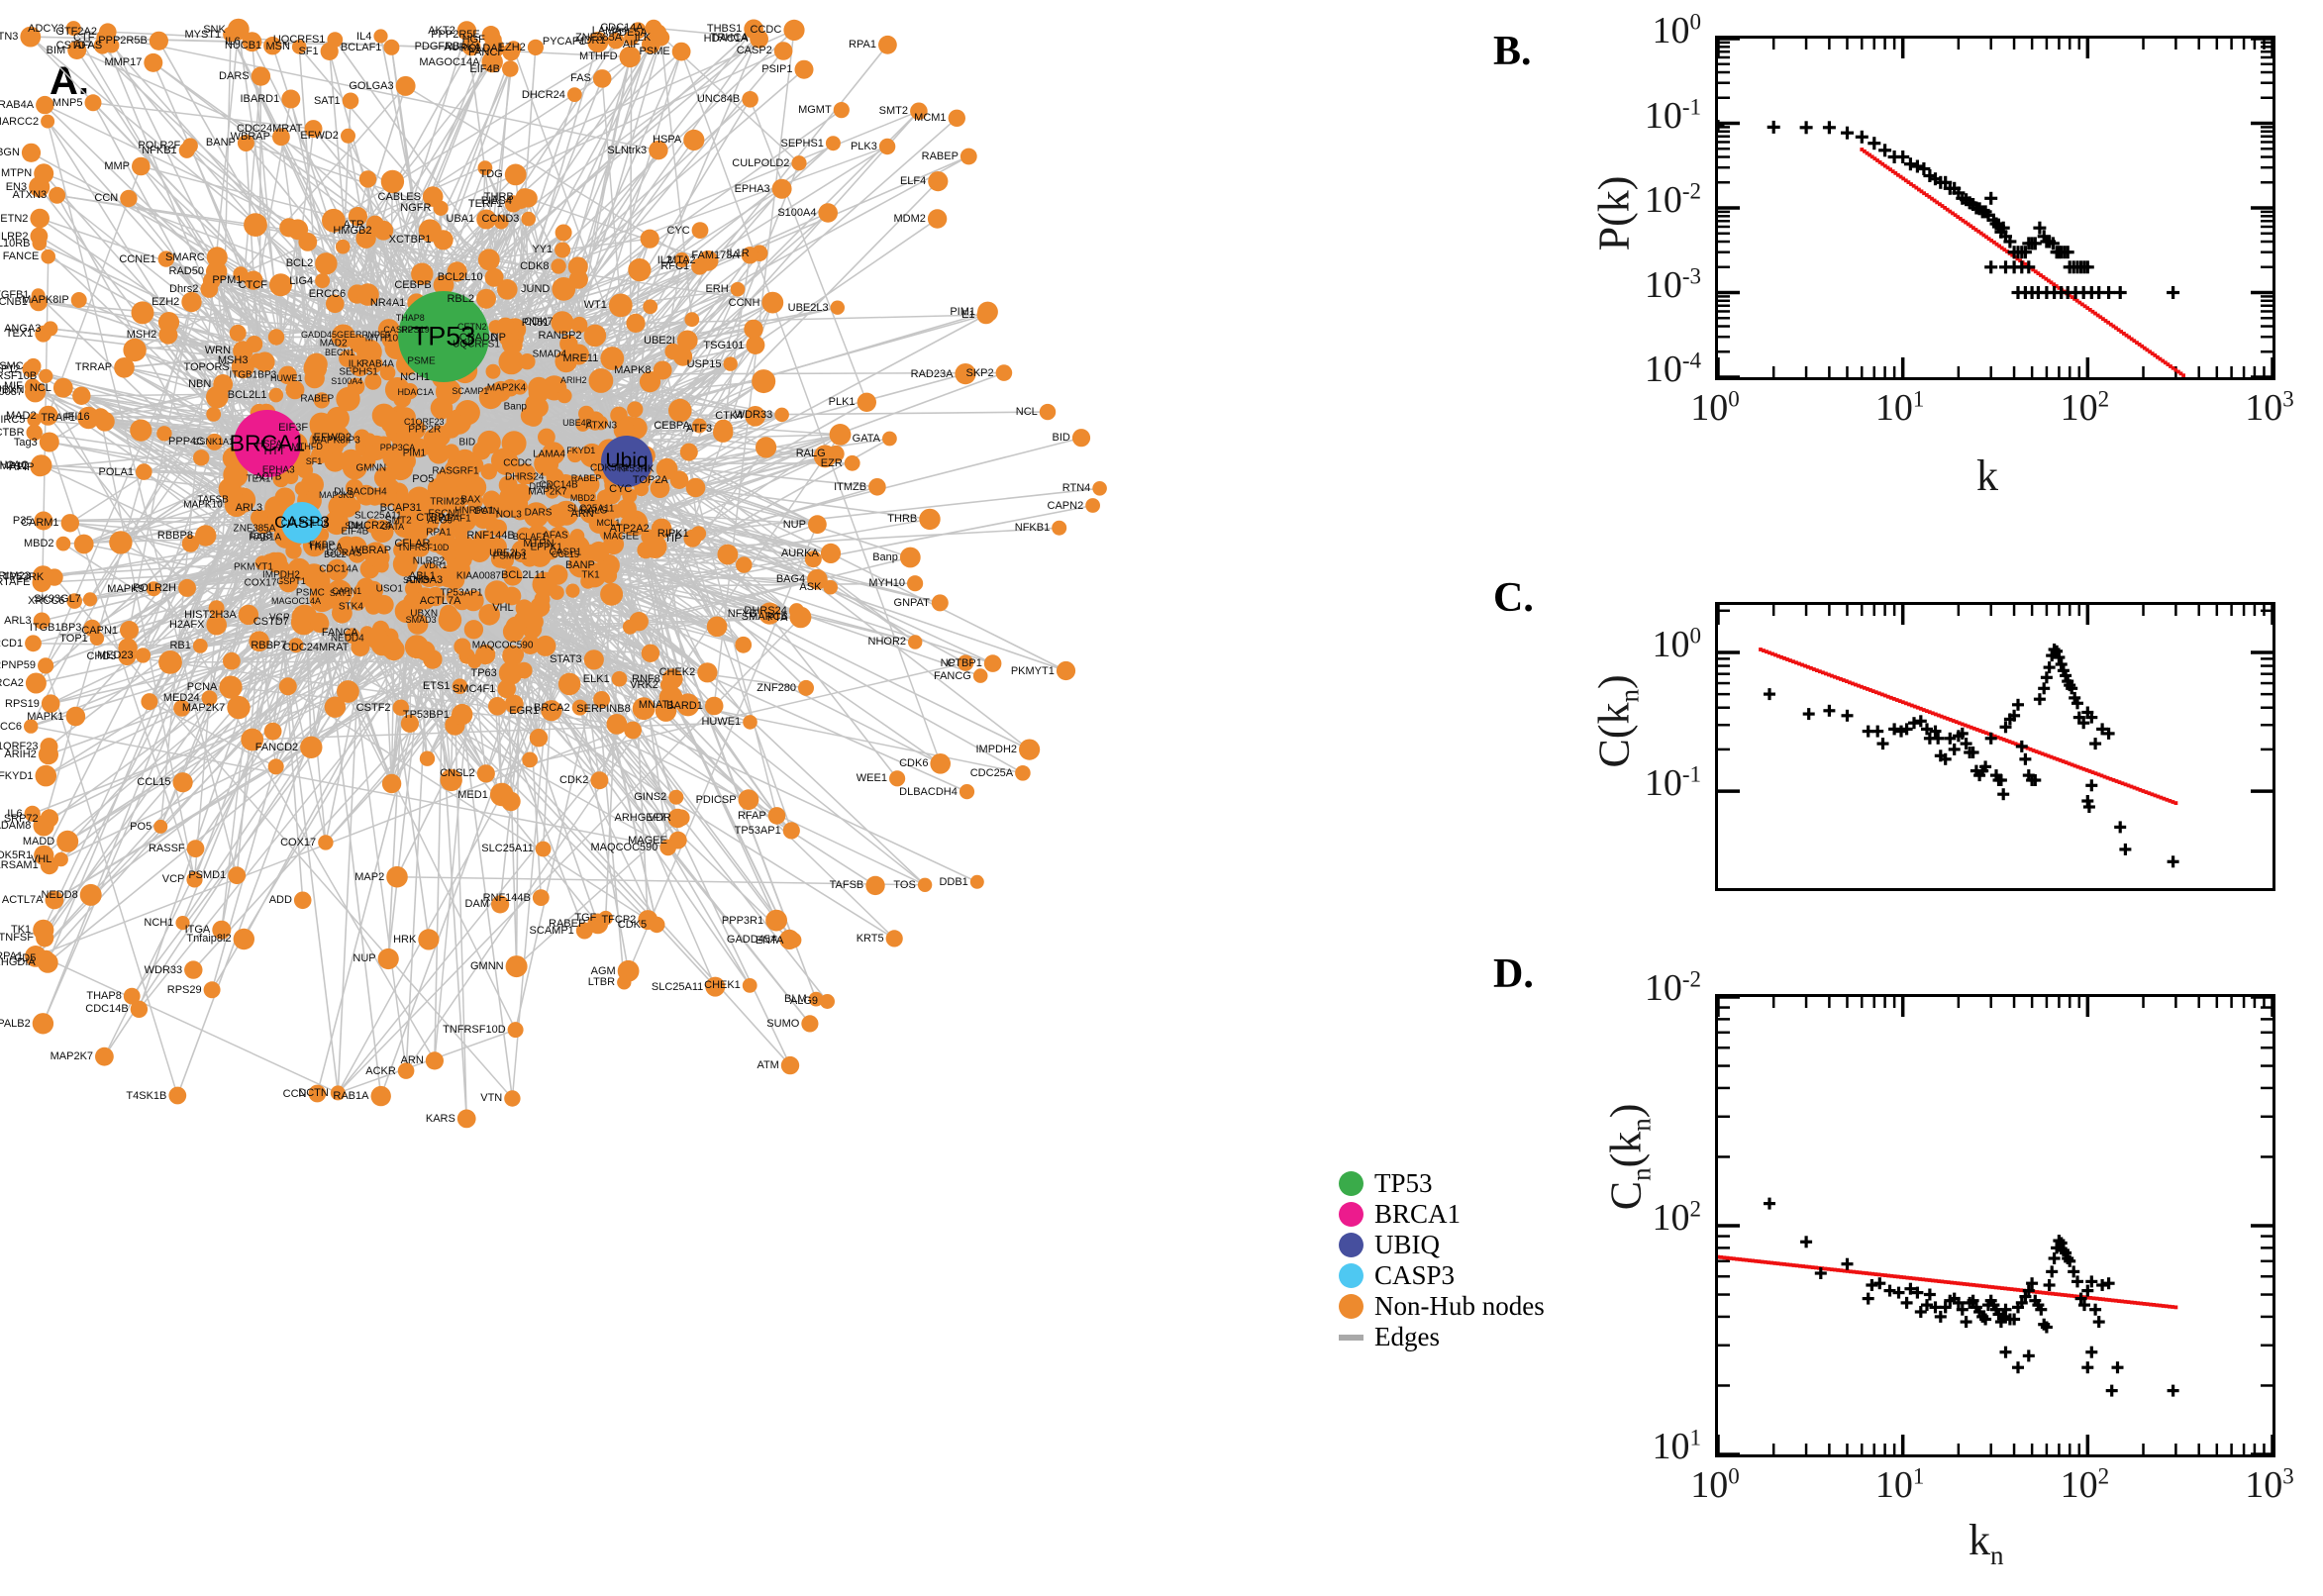 This screenshot has height=1596, width=2323. What do you see at coordinates (1995, 1225) in the screenshot?
I see `chart-cnkn-vs-kn` at bounding box center [1995, 1225].